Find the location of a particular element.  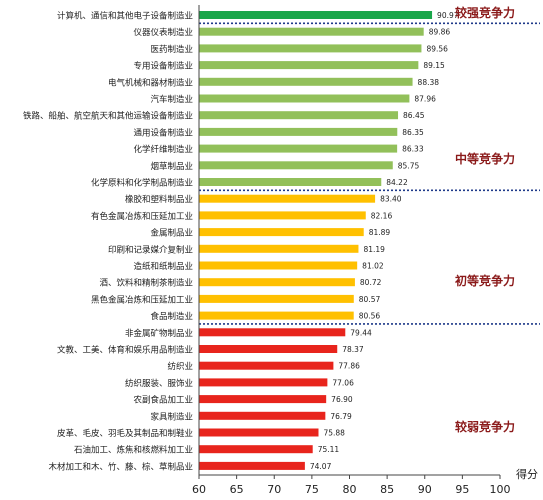

category-label: 橡胶和塑料制品业 is located at coordinates (159, 199).